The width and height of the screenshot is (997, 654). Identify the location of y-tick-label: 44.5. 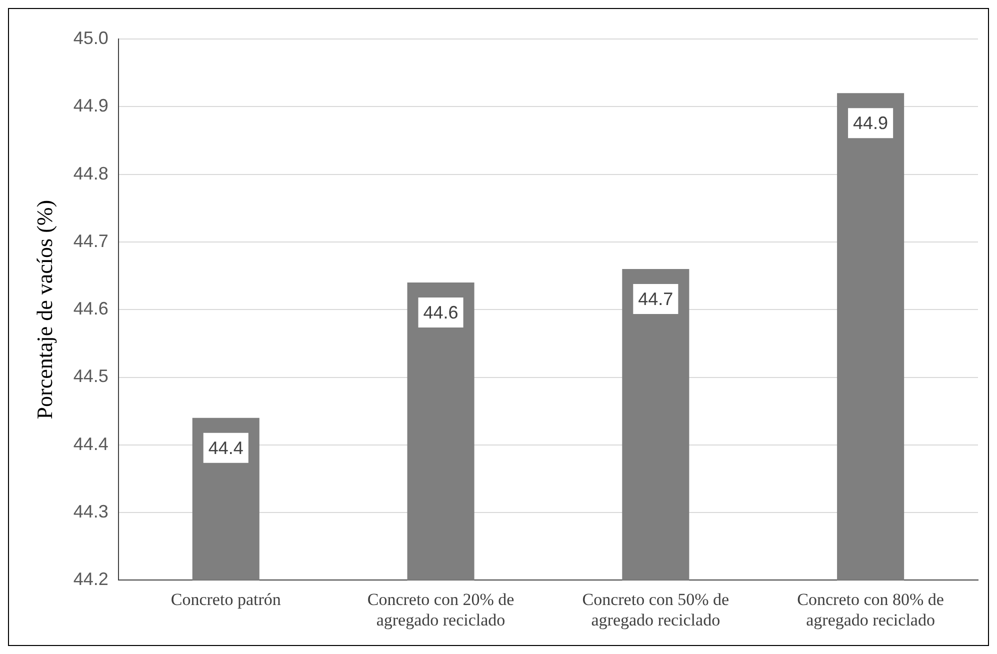
(90, 376).